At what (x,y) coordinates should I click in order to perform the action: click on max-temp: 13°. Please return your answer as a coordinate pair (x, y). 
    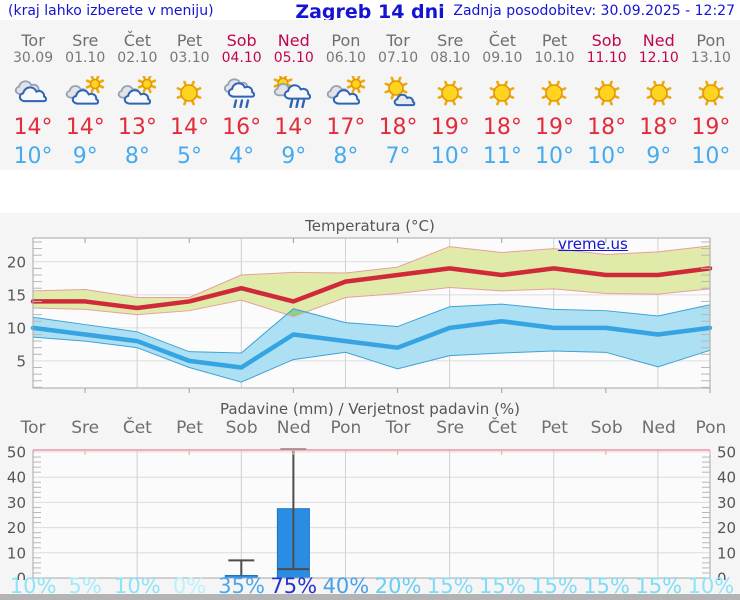
    Looking at the image, I should click on (137, 127).